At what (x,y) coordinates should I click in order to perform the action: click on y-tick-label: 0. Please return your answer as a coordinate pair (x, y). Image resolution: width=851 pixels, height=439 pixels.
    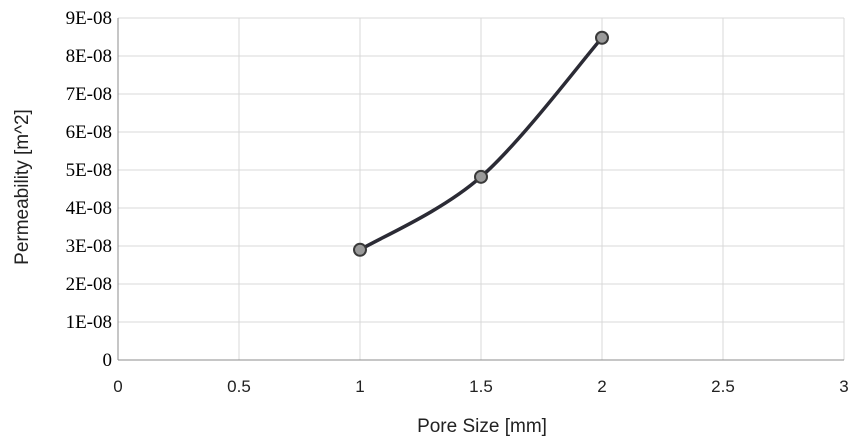
    Looking at the image, I should click on (108, 360).